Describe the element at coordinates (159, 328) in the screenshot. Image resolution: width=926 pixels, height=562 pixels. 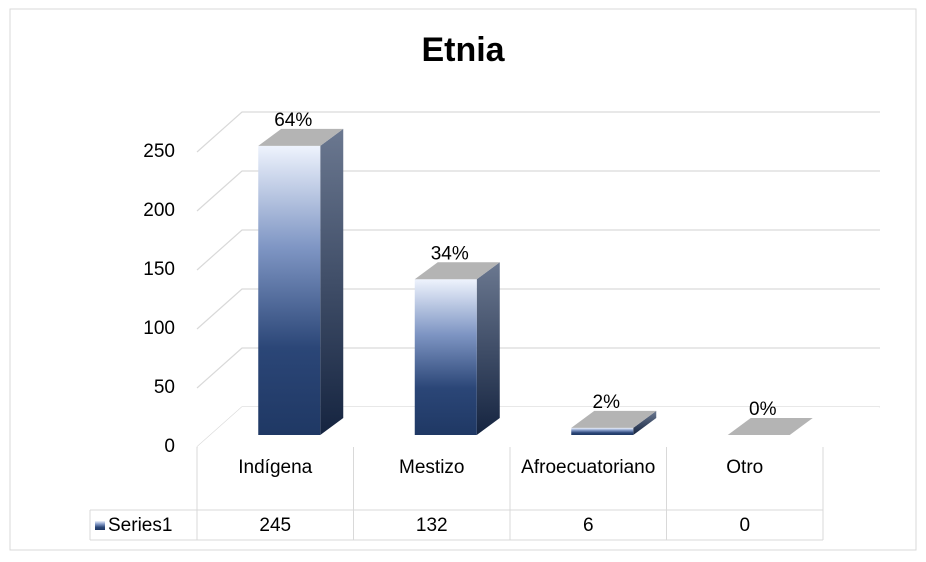
I see `y-tick-label: 100` at that location.